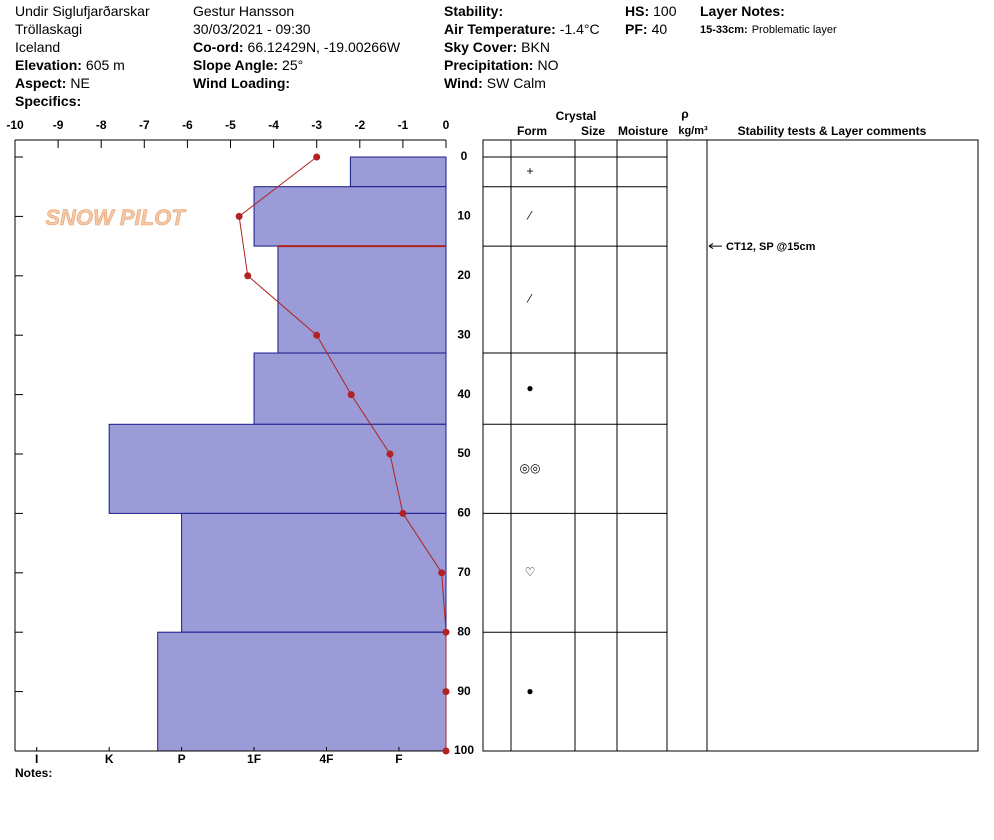 The image size is (994, 840). What do you see at coordinates (218, 47) in the screenshot?
I see `field-label: Co-ord:` at bounding box center [218, 47].